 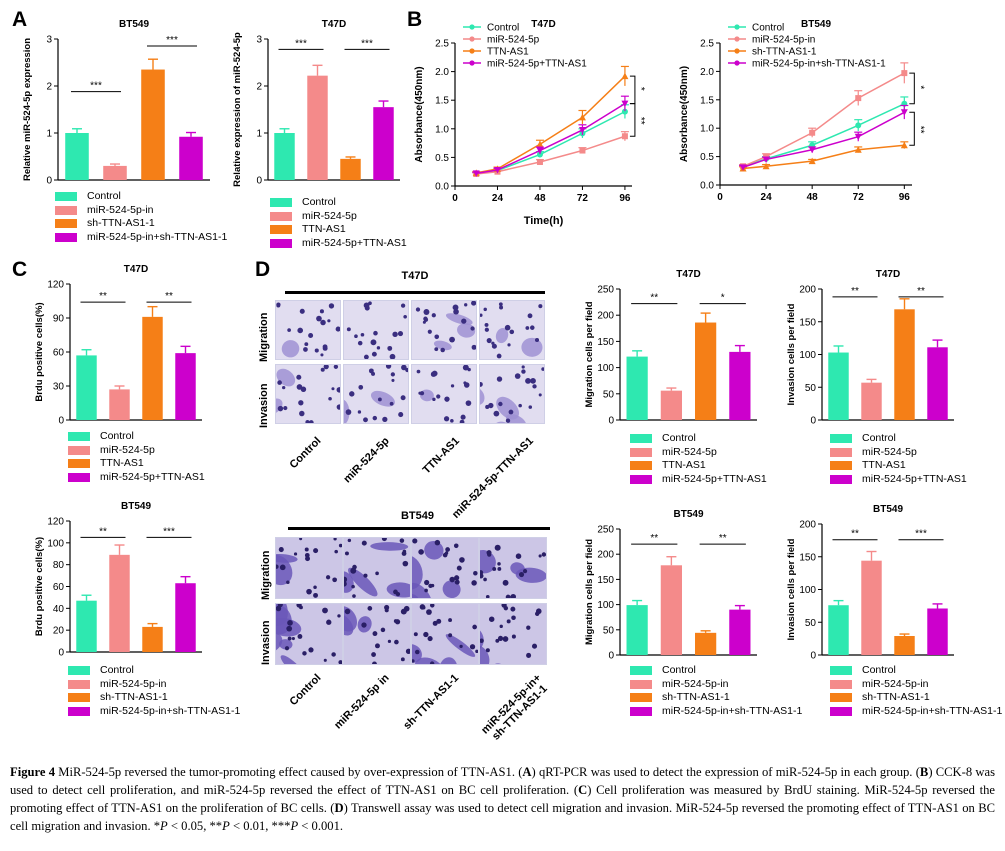 What do you see at coordinates (20, 269) in the screenshot?
I see `panel-letter-c: C` at bounding box center [20, 269].